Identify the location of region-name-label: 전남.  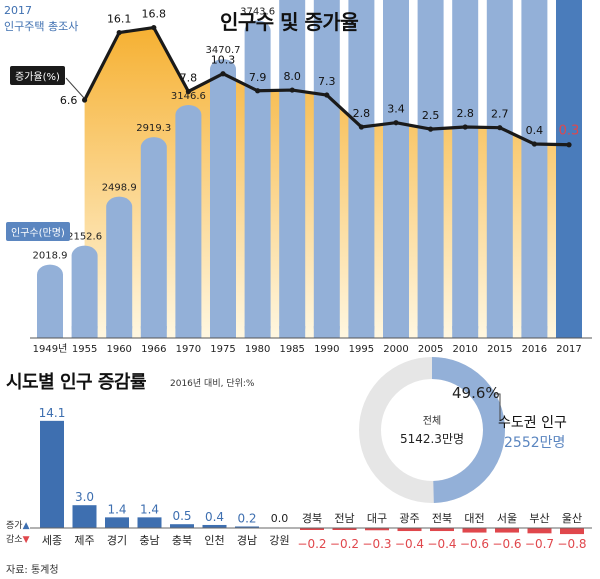
(344, 518).